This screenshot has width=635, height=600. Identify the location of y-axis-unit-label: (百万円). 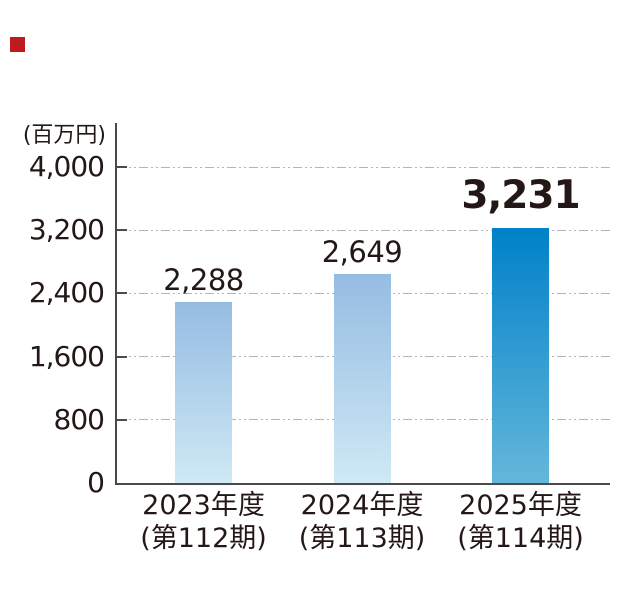
(64, 135).